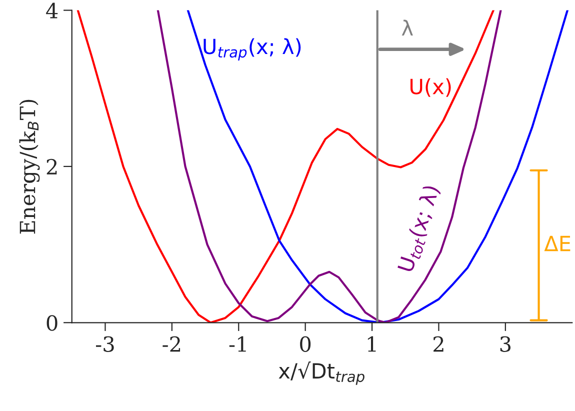 This screenshot has height=411, width=575. Describe the element at coordinates (321, 373) in the screenshot. I see `x-axis-title: x/√Dt$_{trap}$` at that location.